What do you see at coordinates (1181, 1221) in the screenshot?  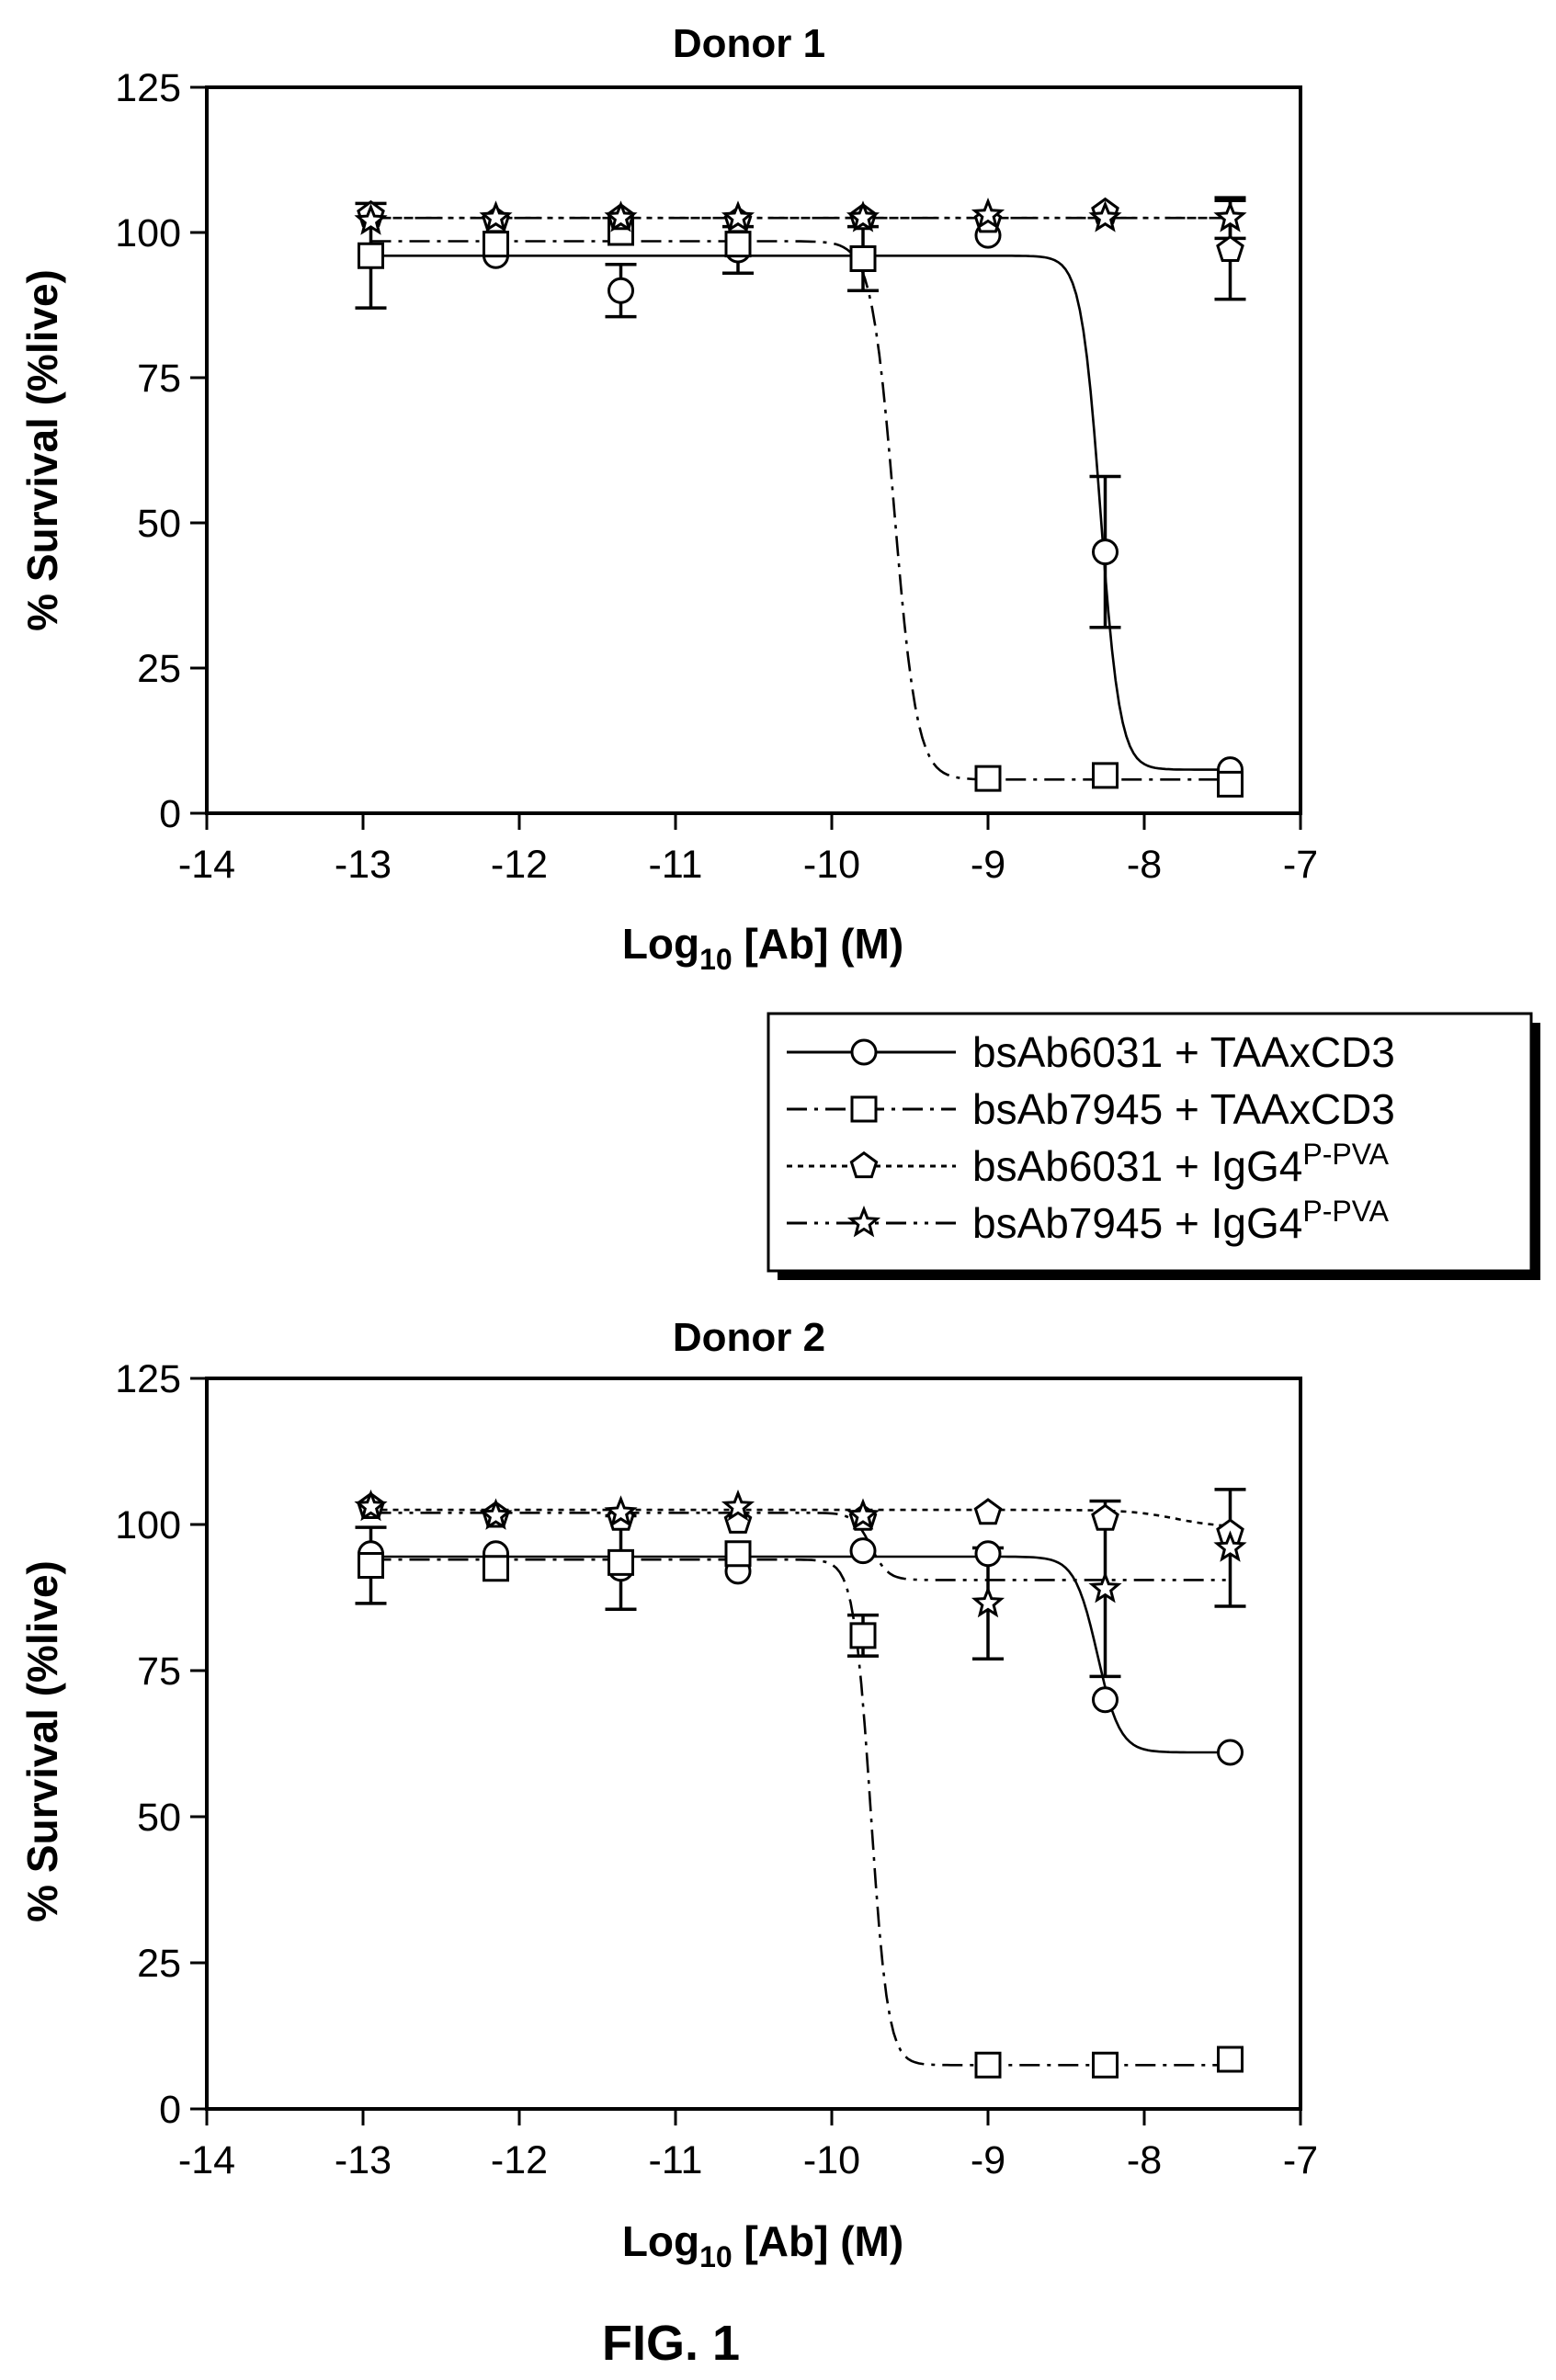 I see `legend-label: bsAb7945 + IgG4P-PVA` at bounding box center [1181, 1221].